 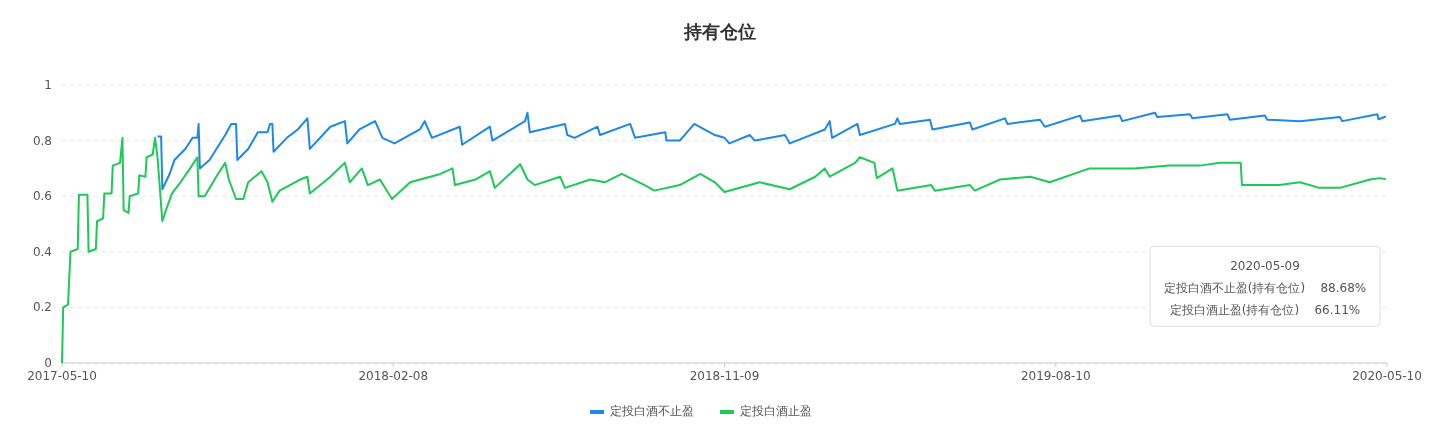 I want to click on y-tick-label: 0.8, so click(x=42, y=140).